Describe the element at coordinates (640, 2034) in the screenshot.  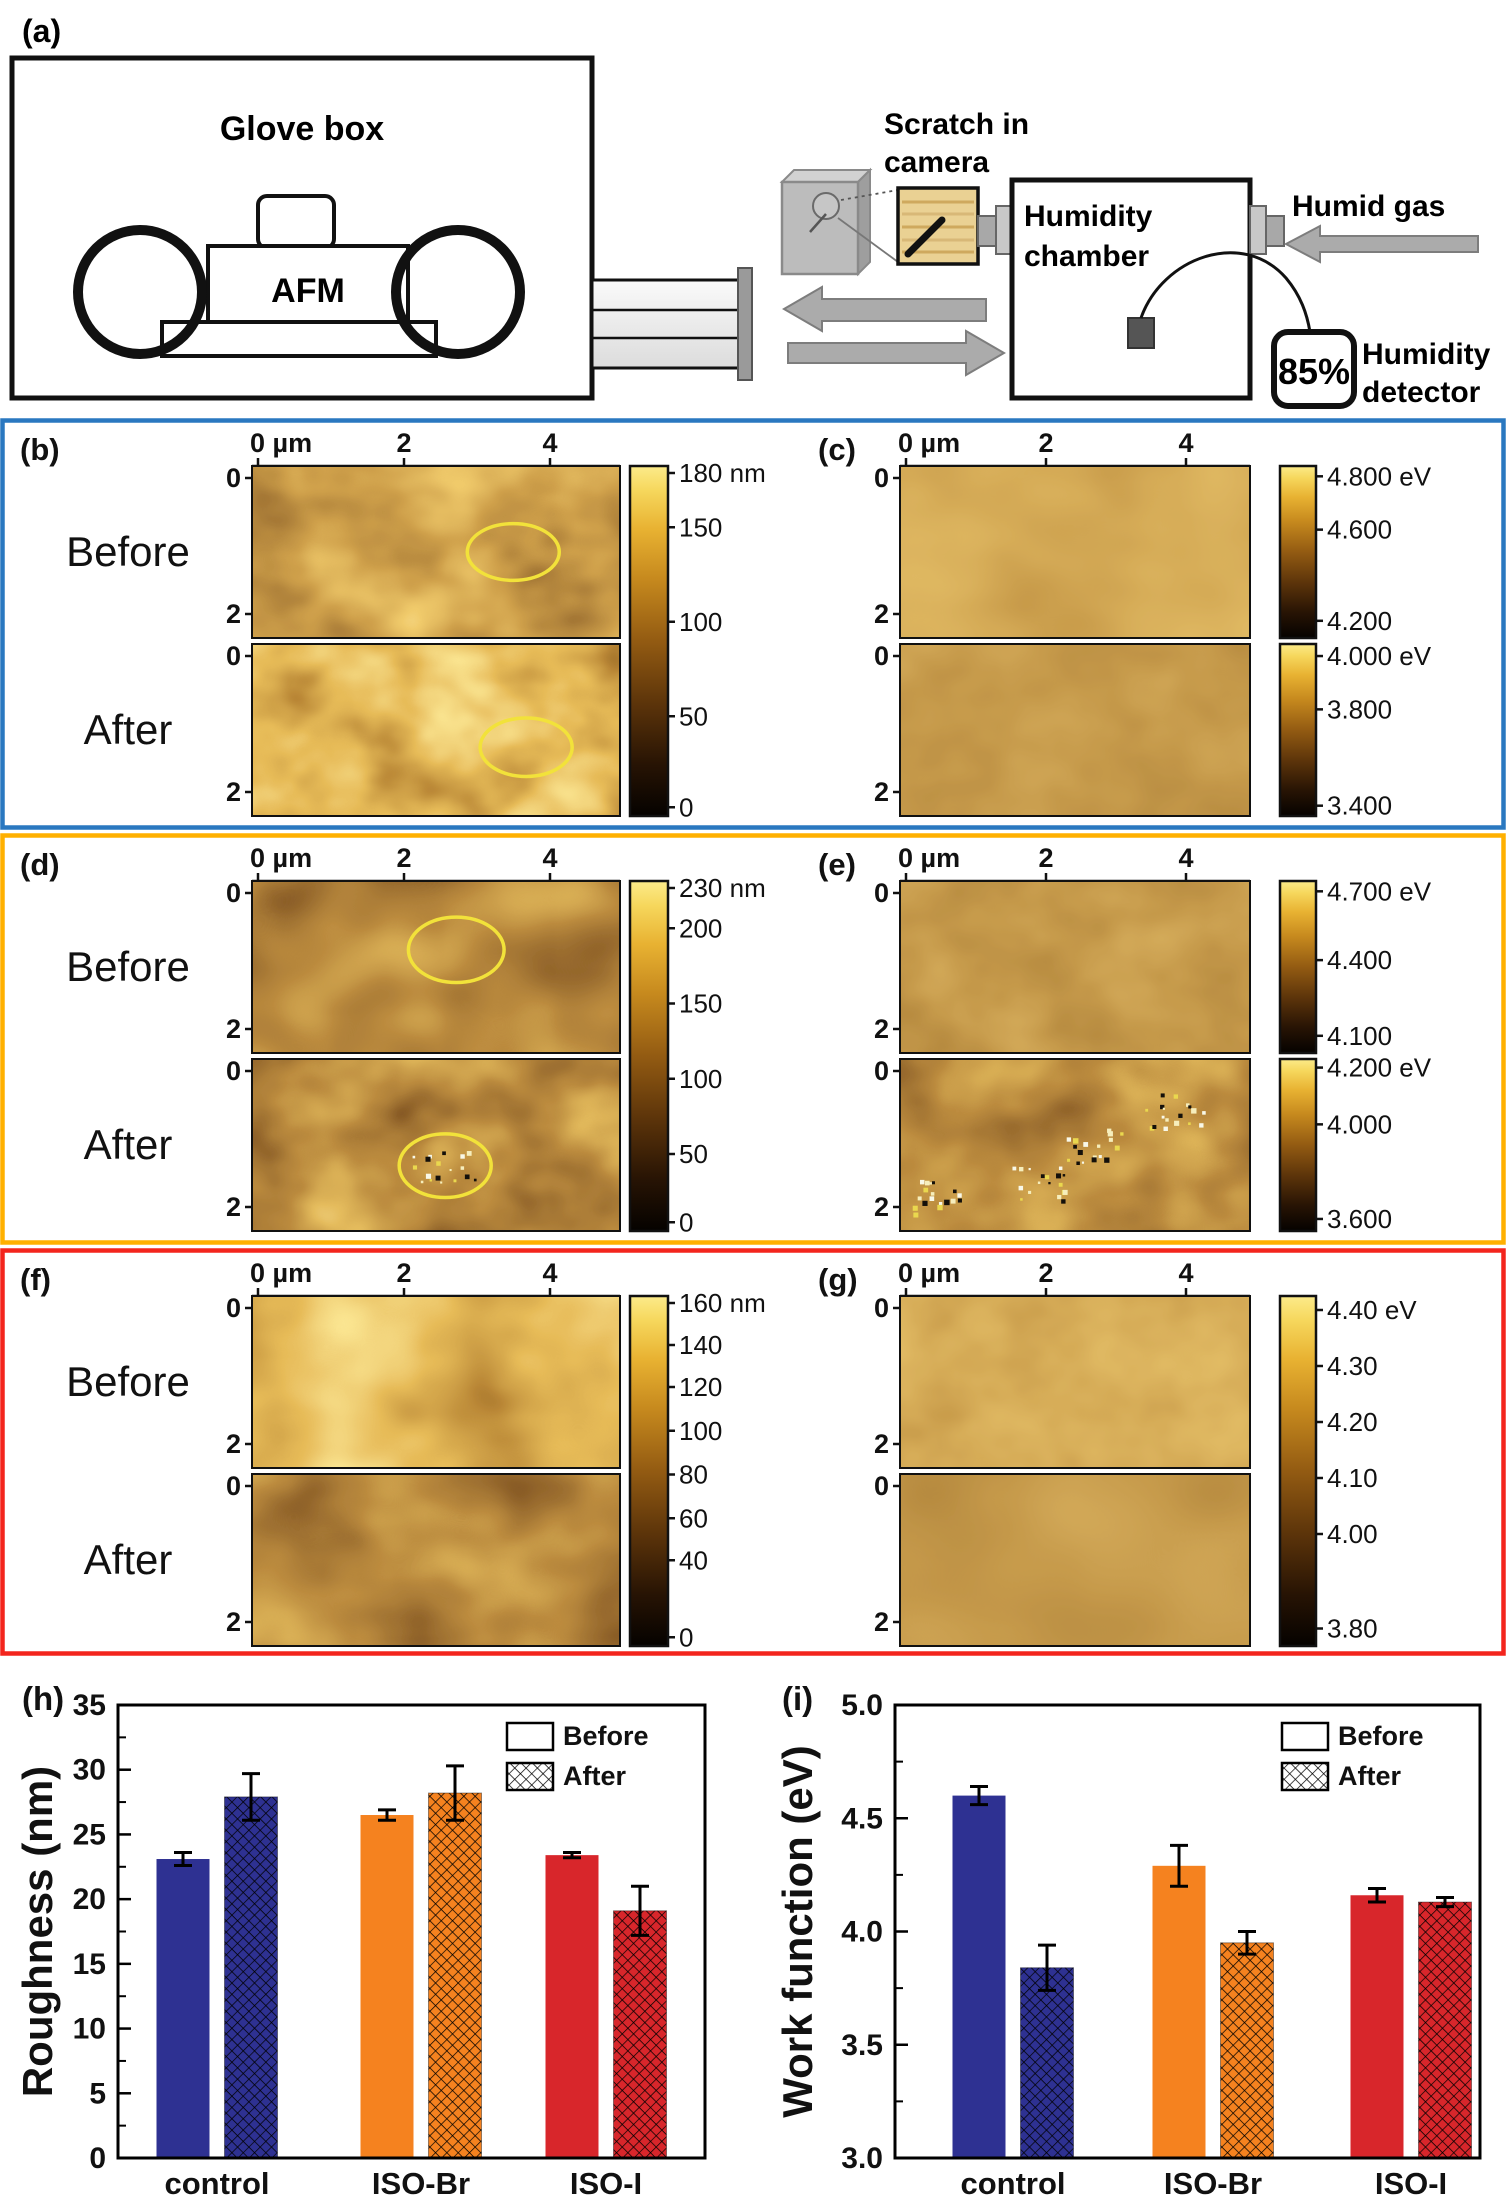
I see `bar-h-ISO-I-after` at that location.